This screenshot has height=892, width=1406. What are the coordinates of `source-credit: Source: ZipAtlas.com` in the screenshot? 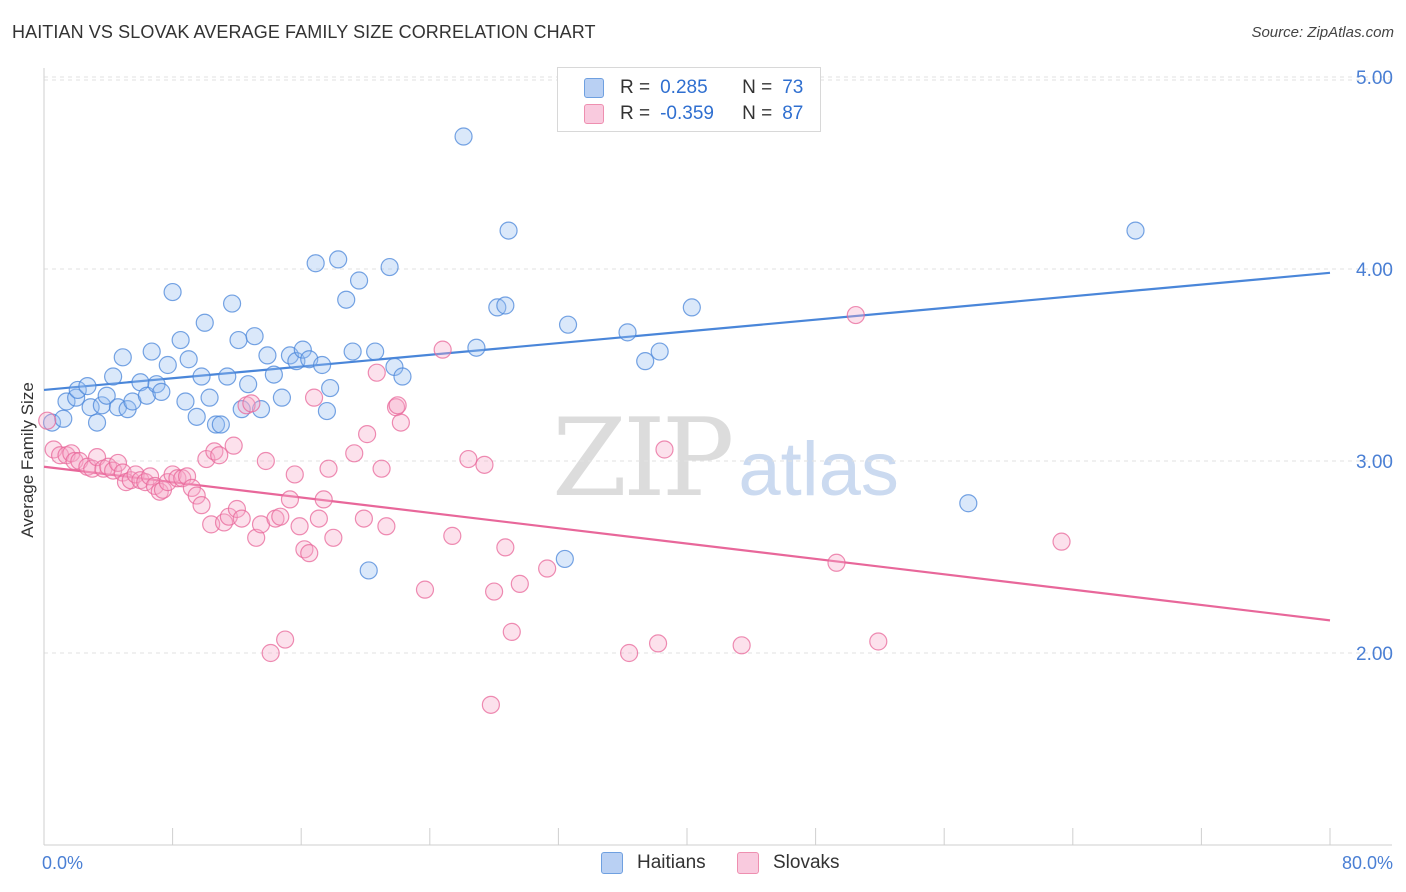 It's located at (1322, 32).